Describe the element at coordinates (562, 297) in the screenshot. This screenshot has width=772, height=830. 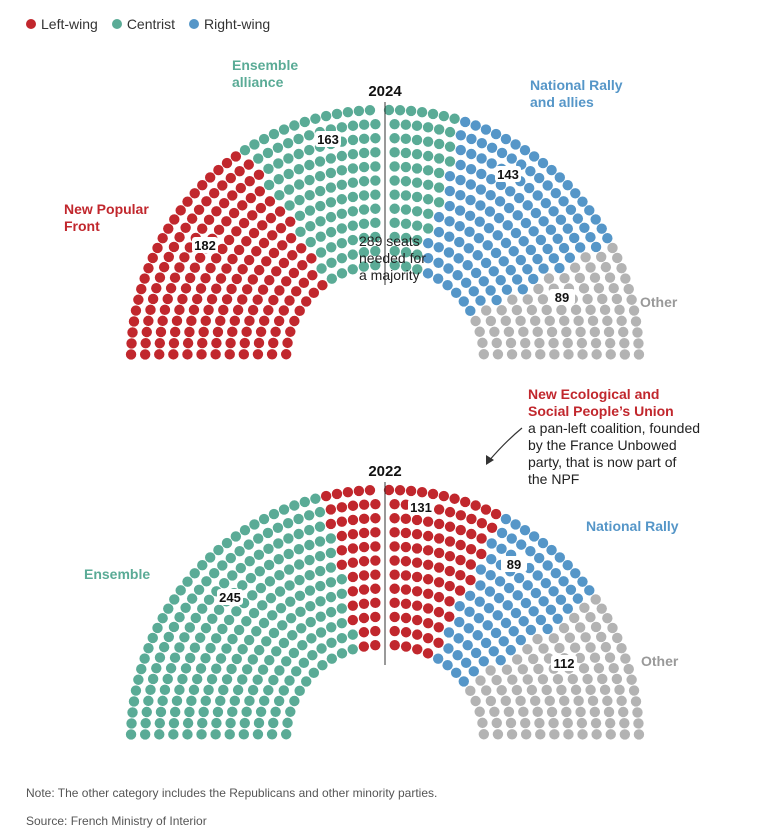
I see `seat-count-0-3: 89` at that location.